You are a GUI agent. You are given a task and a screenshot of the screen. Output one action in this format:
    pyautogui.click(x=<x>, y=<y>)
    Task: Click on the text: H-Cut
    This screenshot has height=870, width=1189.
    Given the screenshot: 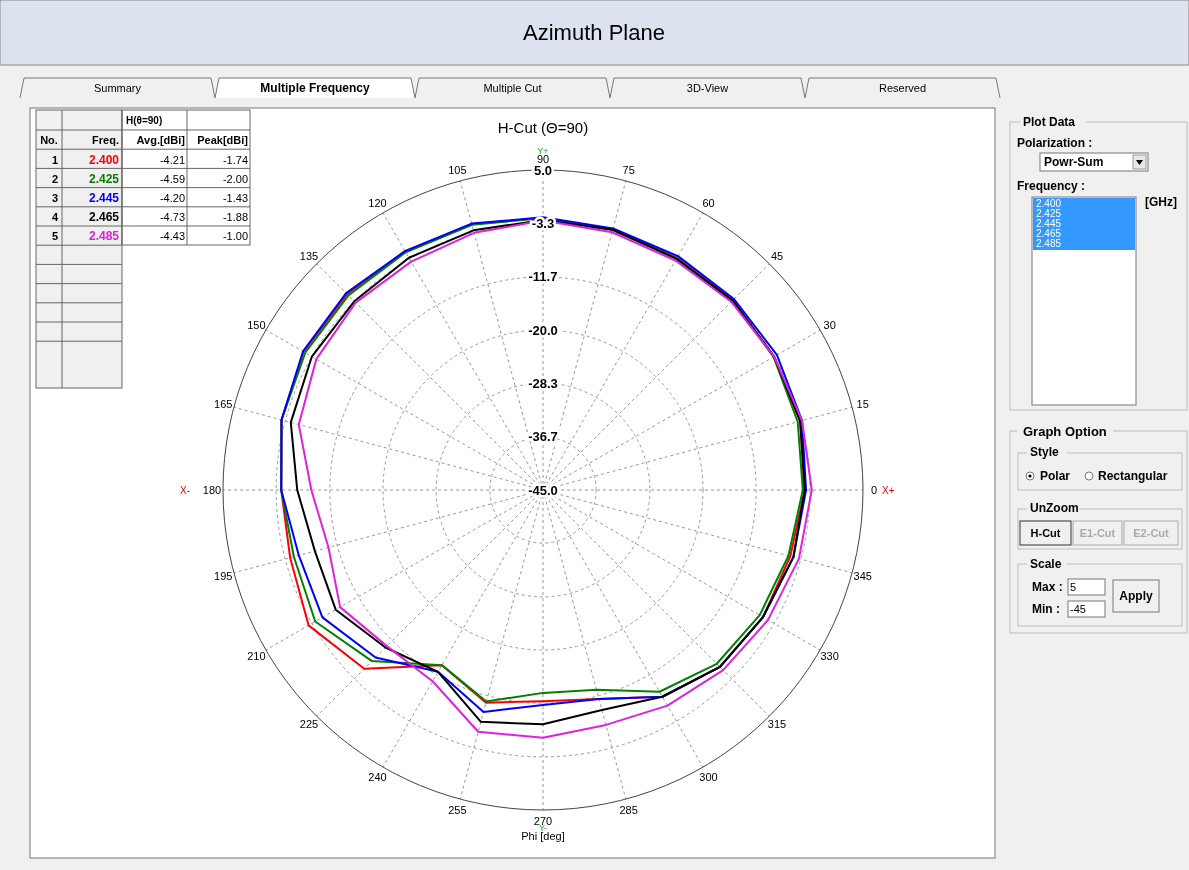 What is the action you would take?
    pyautogui.click(x=1045, y=533)
    